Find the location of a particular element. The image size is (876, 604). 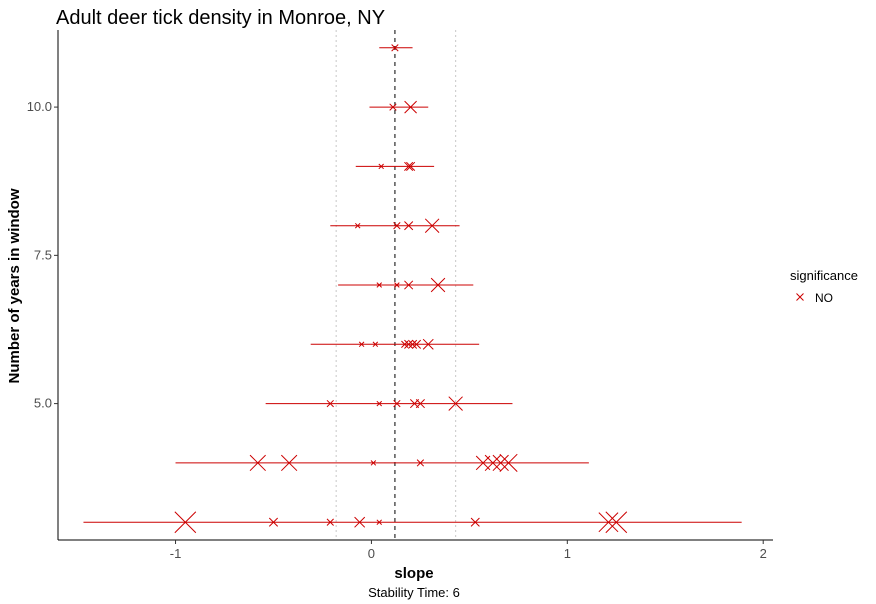

chart-title: Adult deer tick density in Monroe, NY is located at coordinates (220, 18).